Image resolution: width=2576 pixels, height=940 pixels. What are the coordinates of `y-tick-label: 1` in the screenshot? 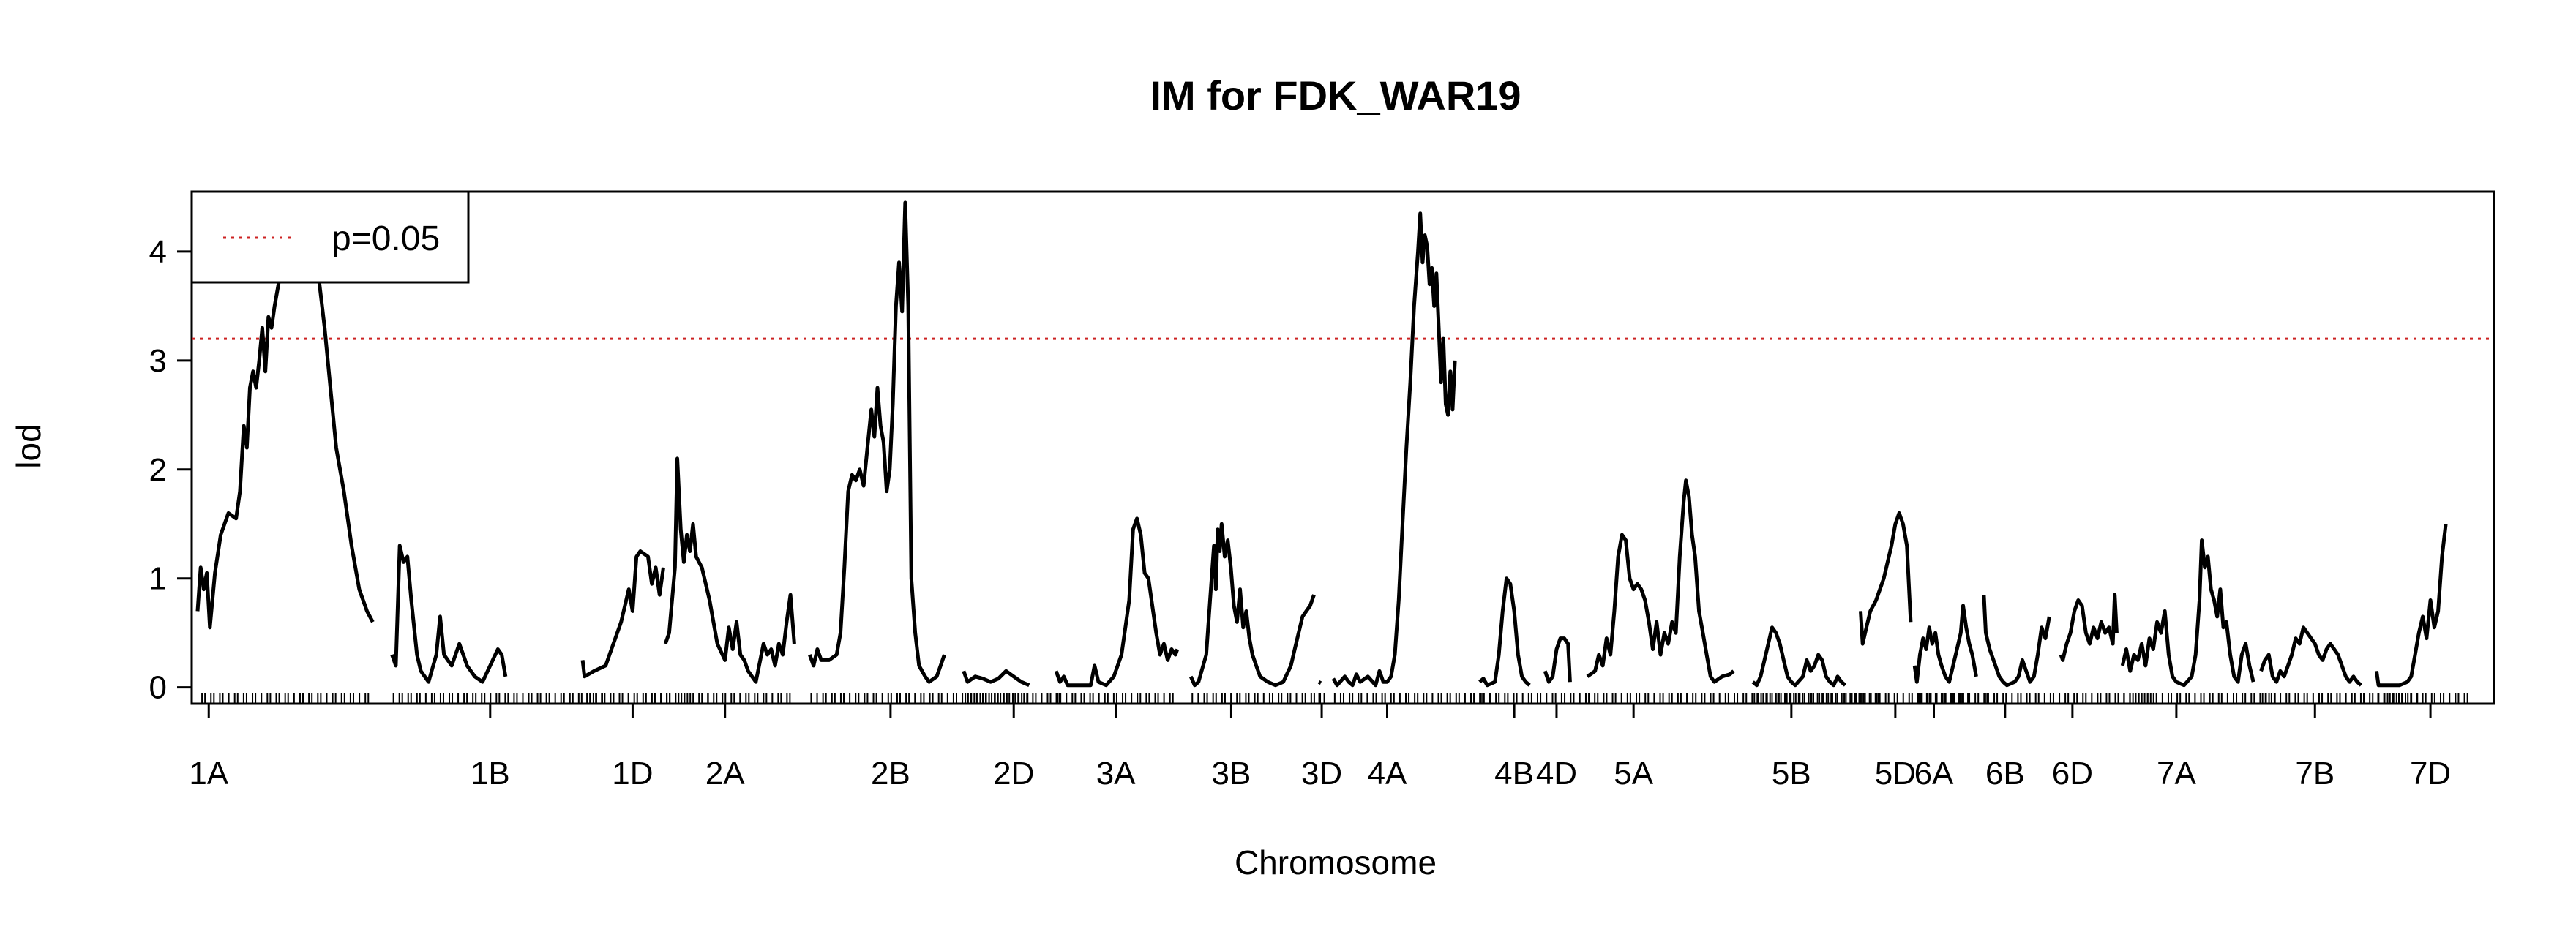 It's located at (158, 579).